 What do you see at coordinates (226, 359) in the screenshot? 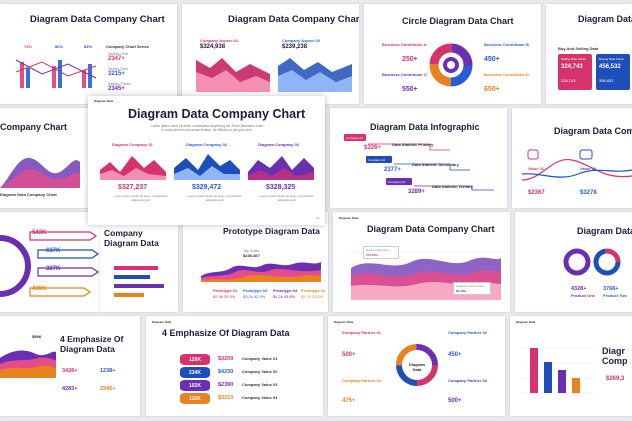
I see `price-value: $3209` at bounding box center [226, 359].